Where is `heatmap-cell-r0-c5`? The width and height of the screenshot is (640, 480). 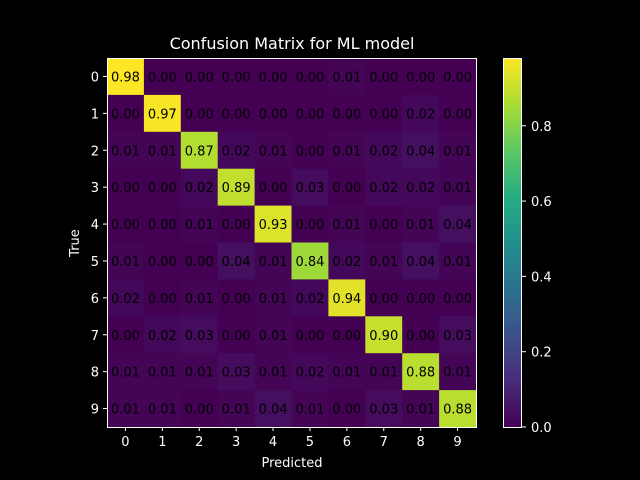
heatmap-cell-r0-c5 is located at coordinates (310, 77).